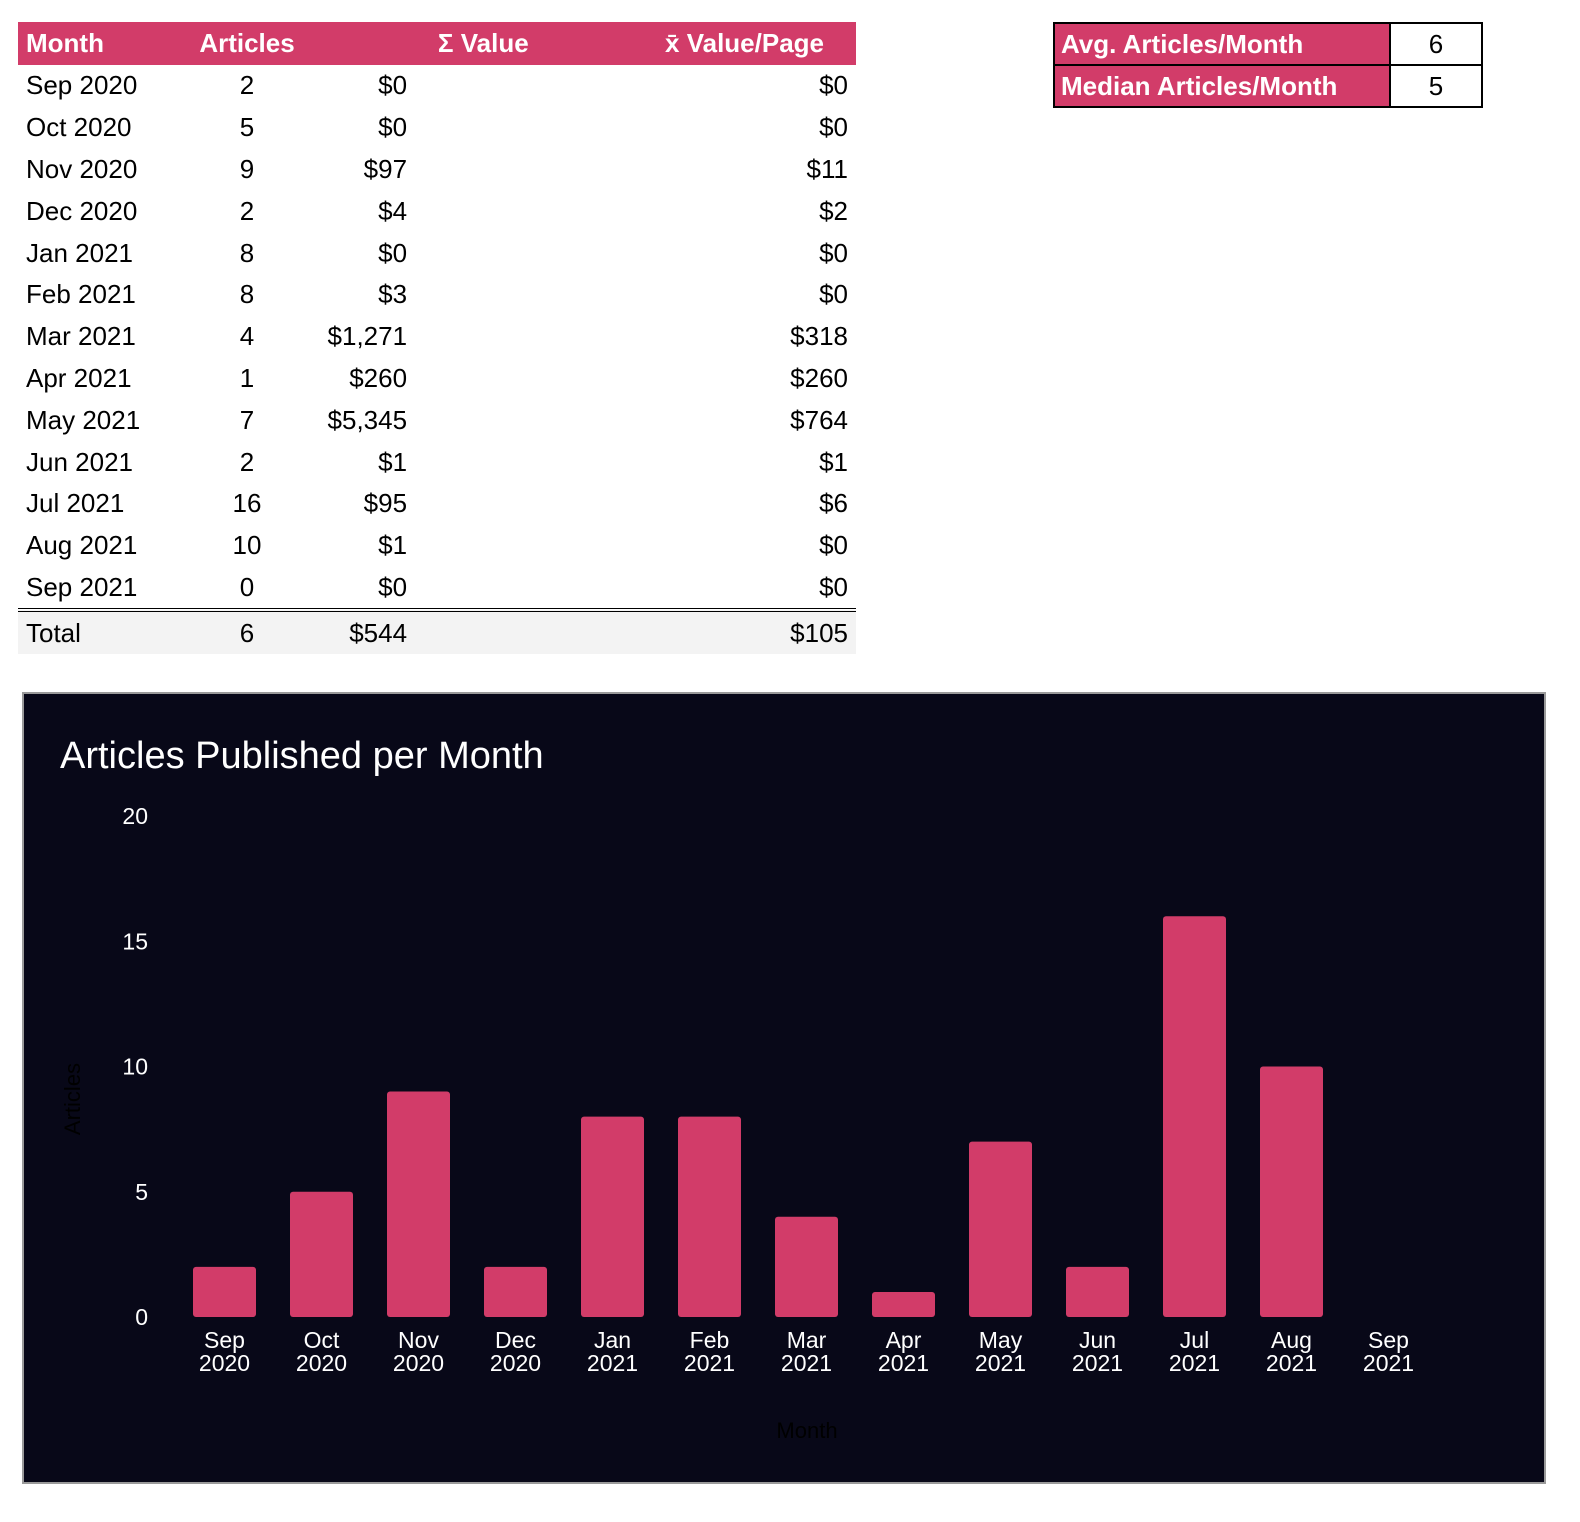 The width and height of the screenshot is (1580, 1522). I want to click on row-month: Dec 2020, so click(82, 210).